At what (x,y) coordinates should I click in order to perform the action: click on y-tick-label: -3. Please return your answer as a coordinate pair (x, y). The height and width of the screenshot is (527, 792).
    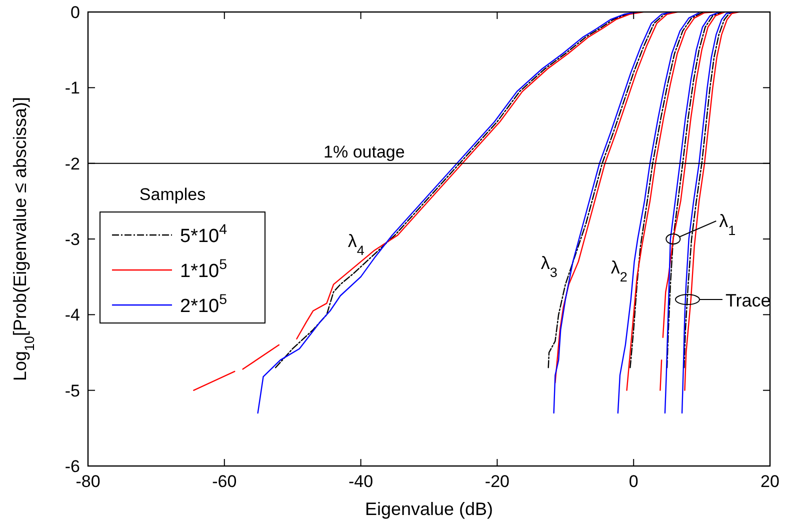
    Looking at the image, I should click on (72, 239).